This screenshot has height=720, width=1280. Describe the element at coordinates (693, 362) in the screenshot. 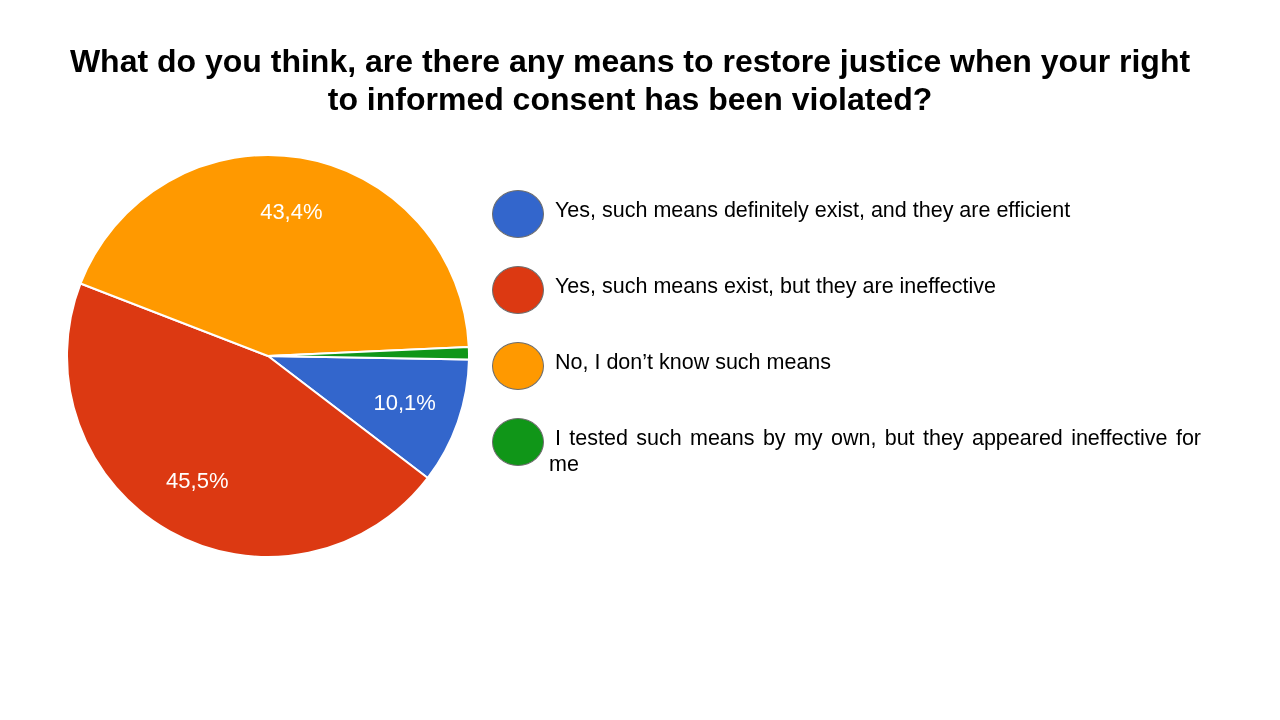

I see `legend-label: No, I don’t know such means` at that location.